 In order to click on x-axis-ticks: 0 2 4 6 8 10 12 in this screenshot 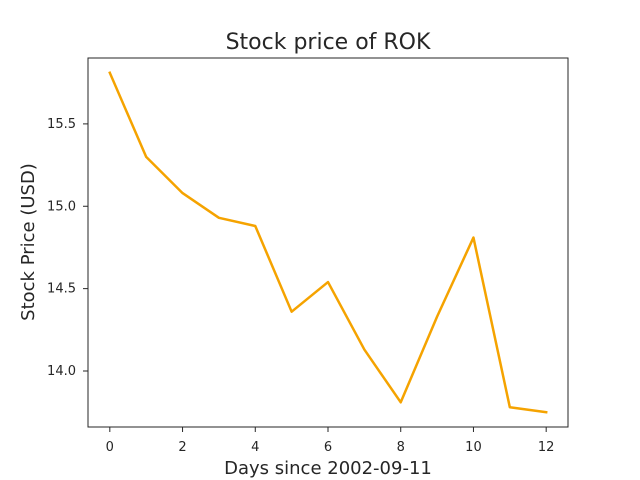, I will do `click(330, 441)`.